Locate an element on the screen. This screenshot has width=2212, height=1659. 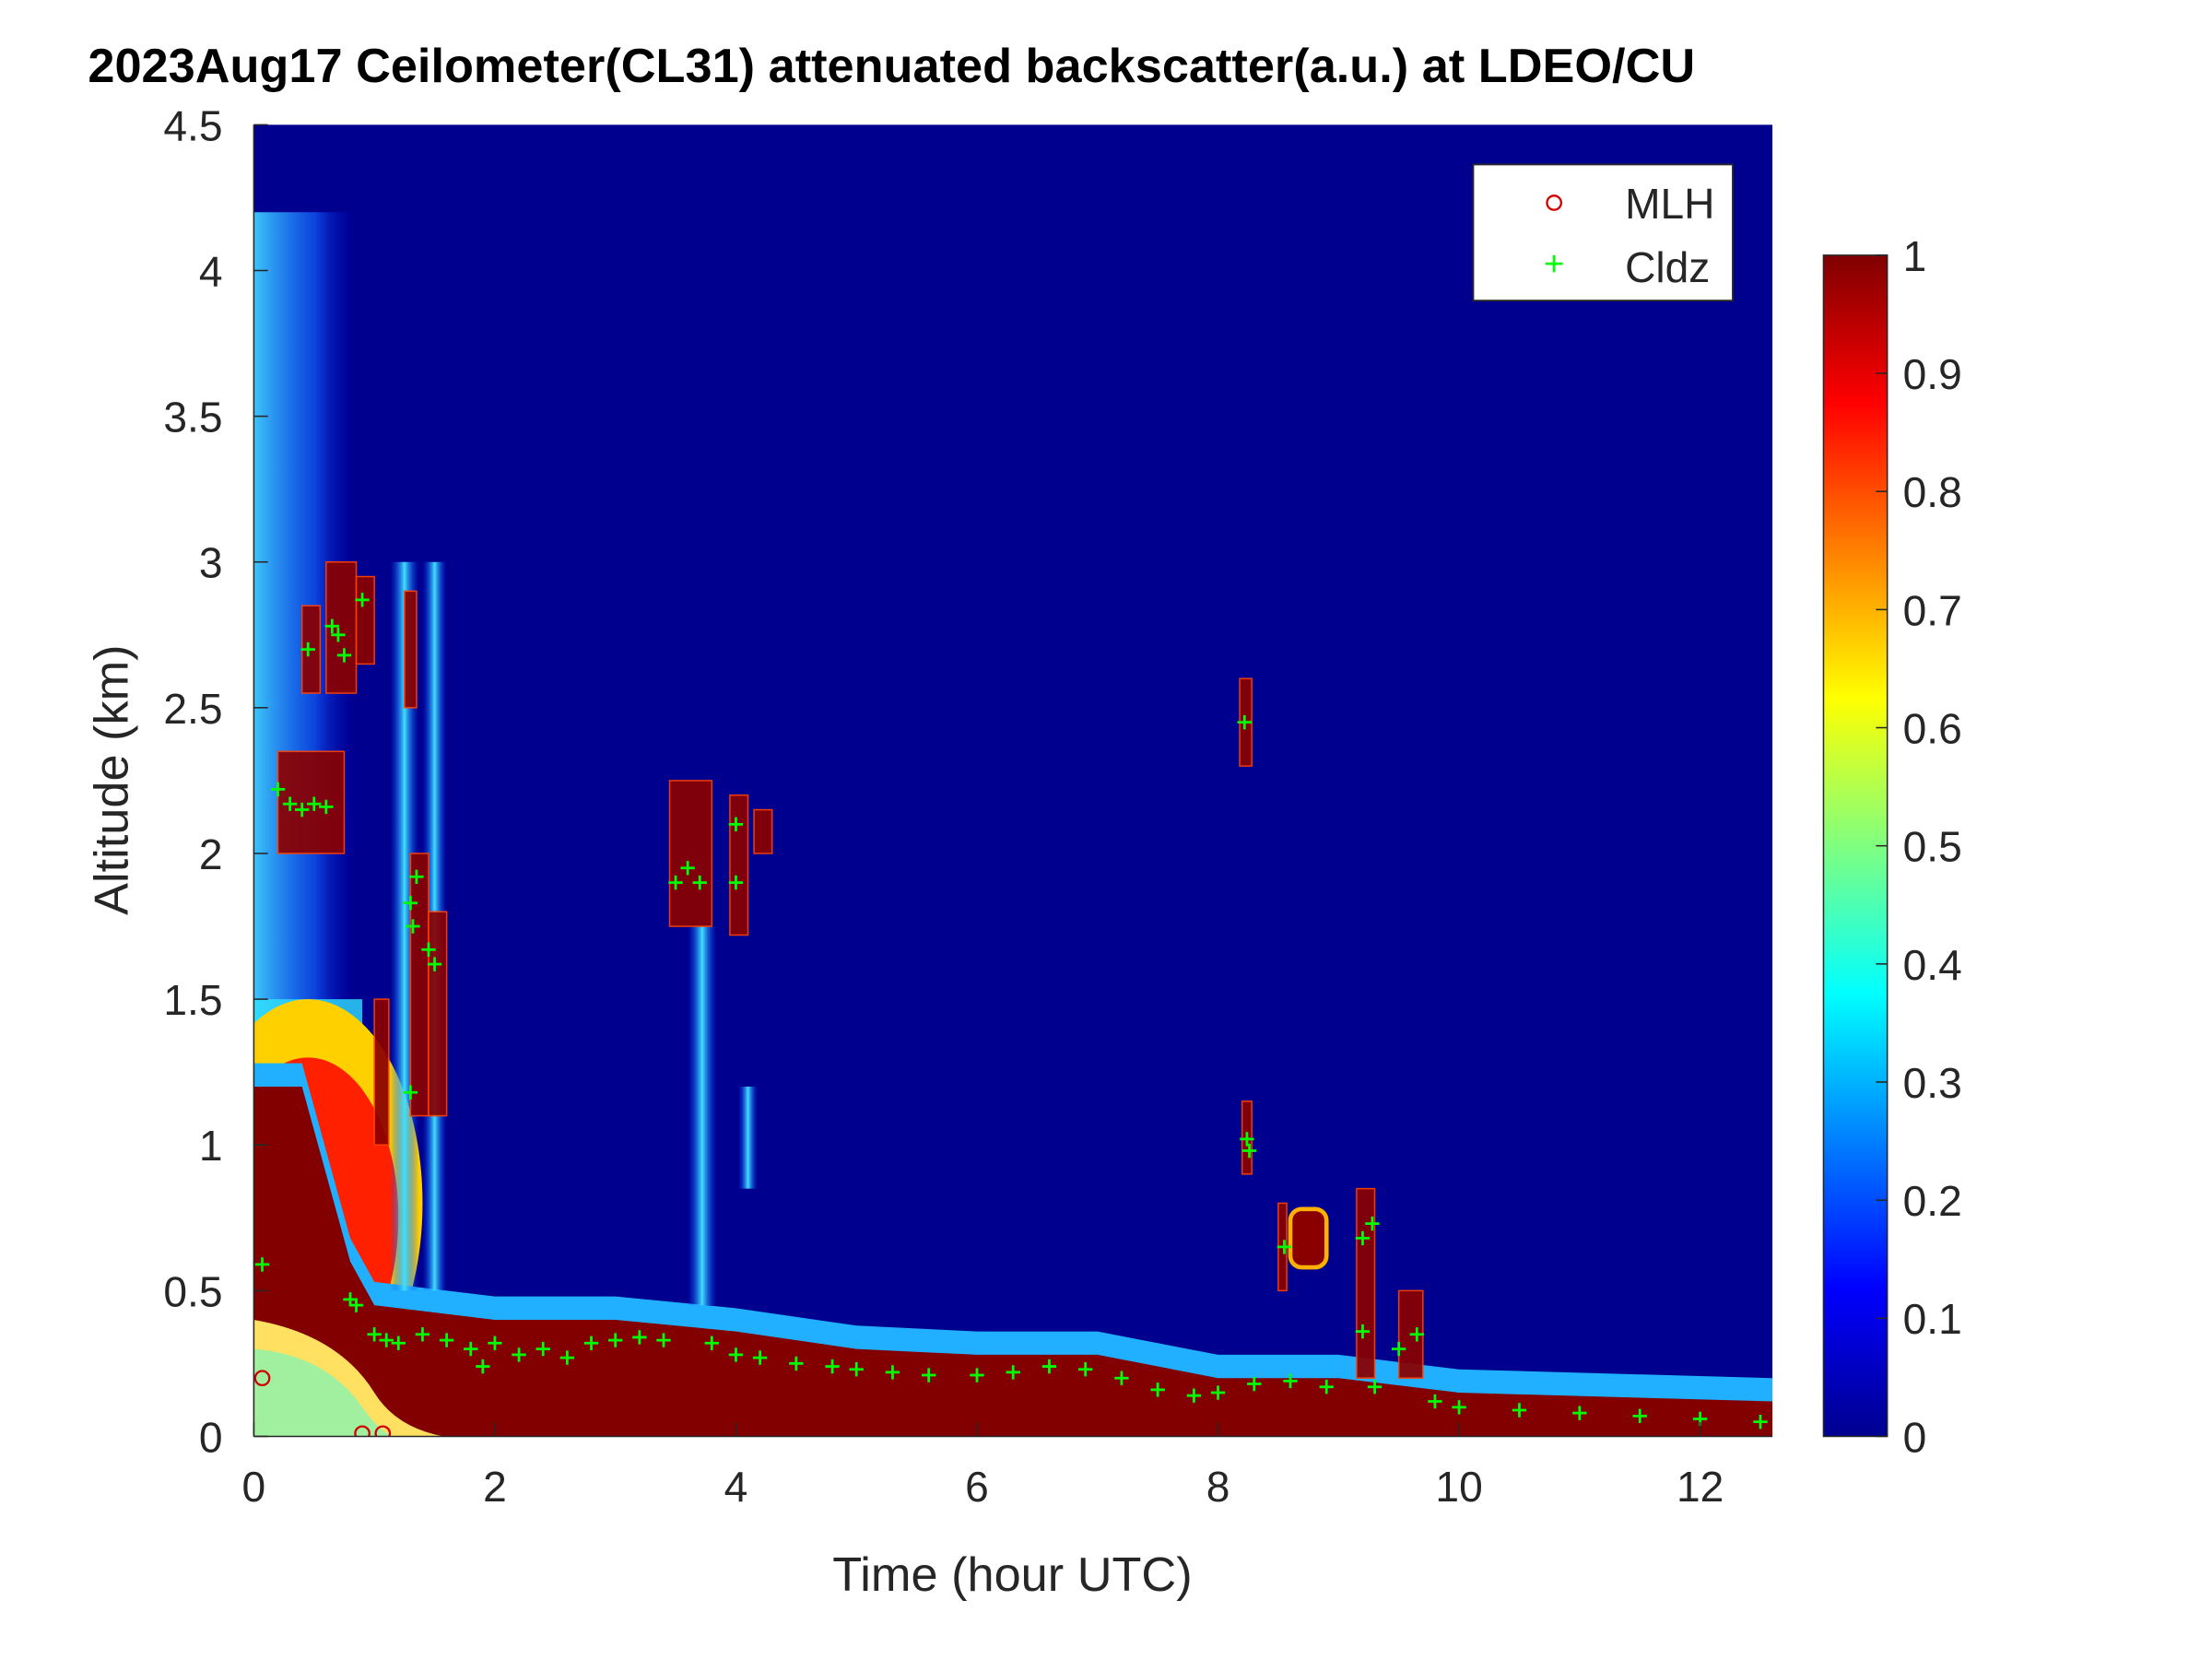
y-tick-label: 1 is located at coordinates (211, 1146).